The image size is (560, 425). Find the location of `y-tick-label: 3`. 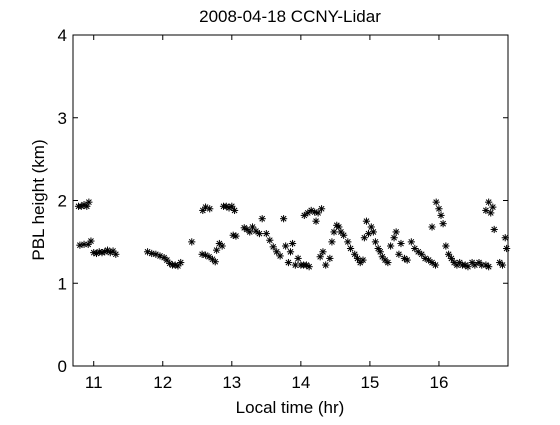

y-tick-label: 3 is located at coordinates (62, 118).